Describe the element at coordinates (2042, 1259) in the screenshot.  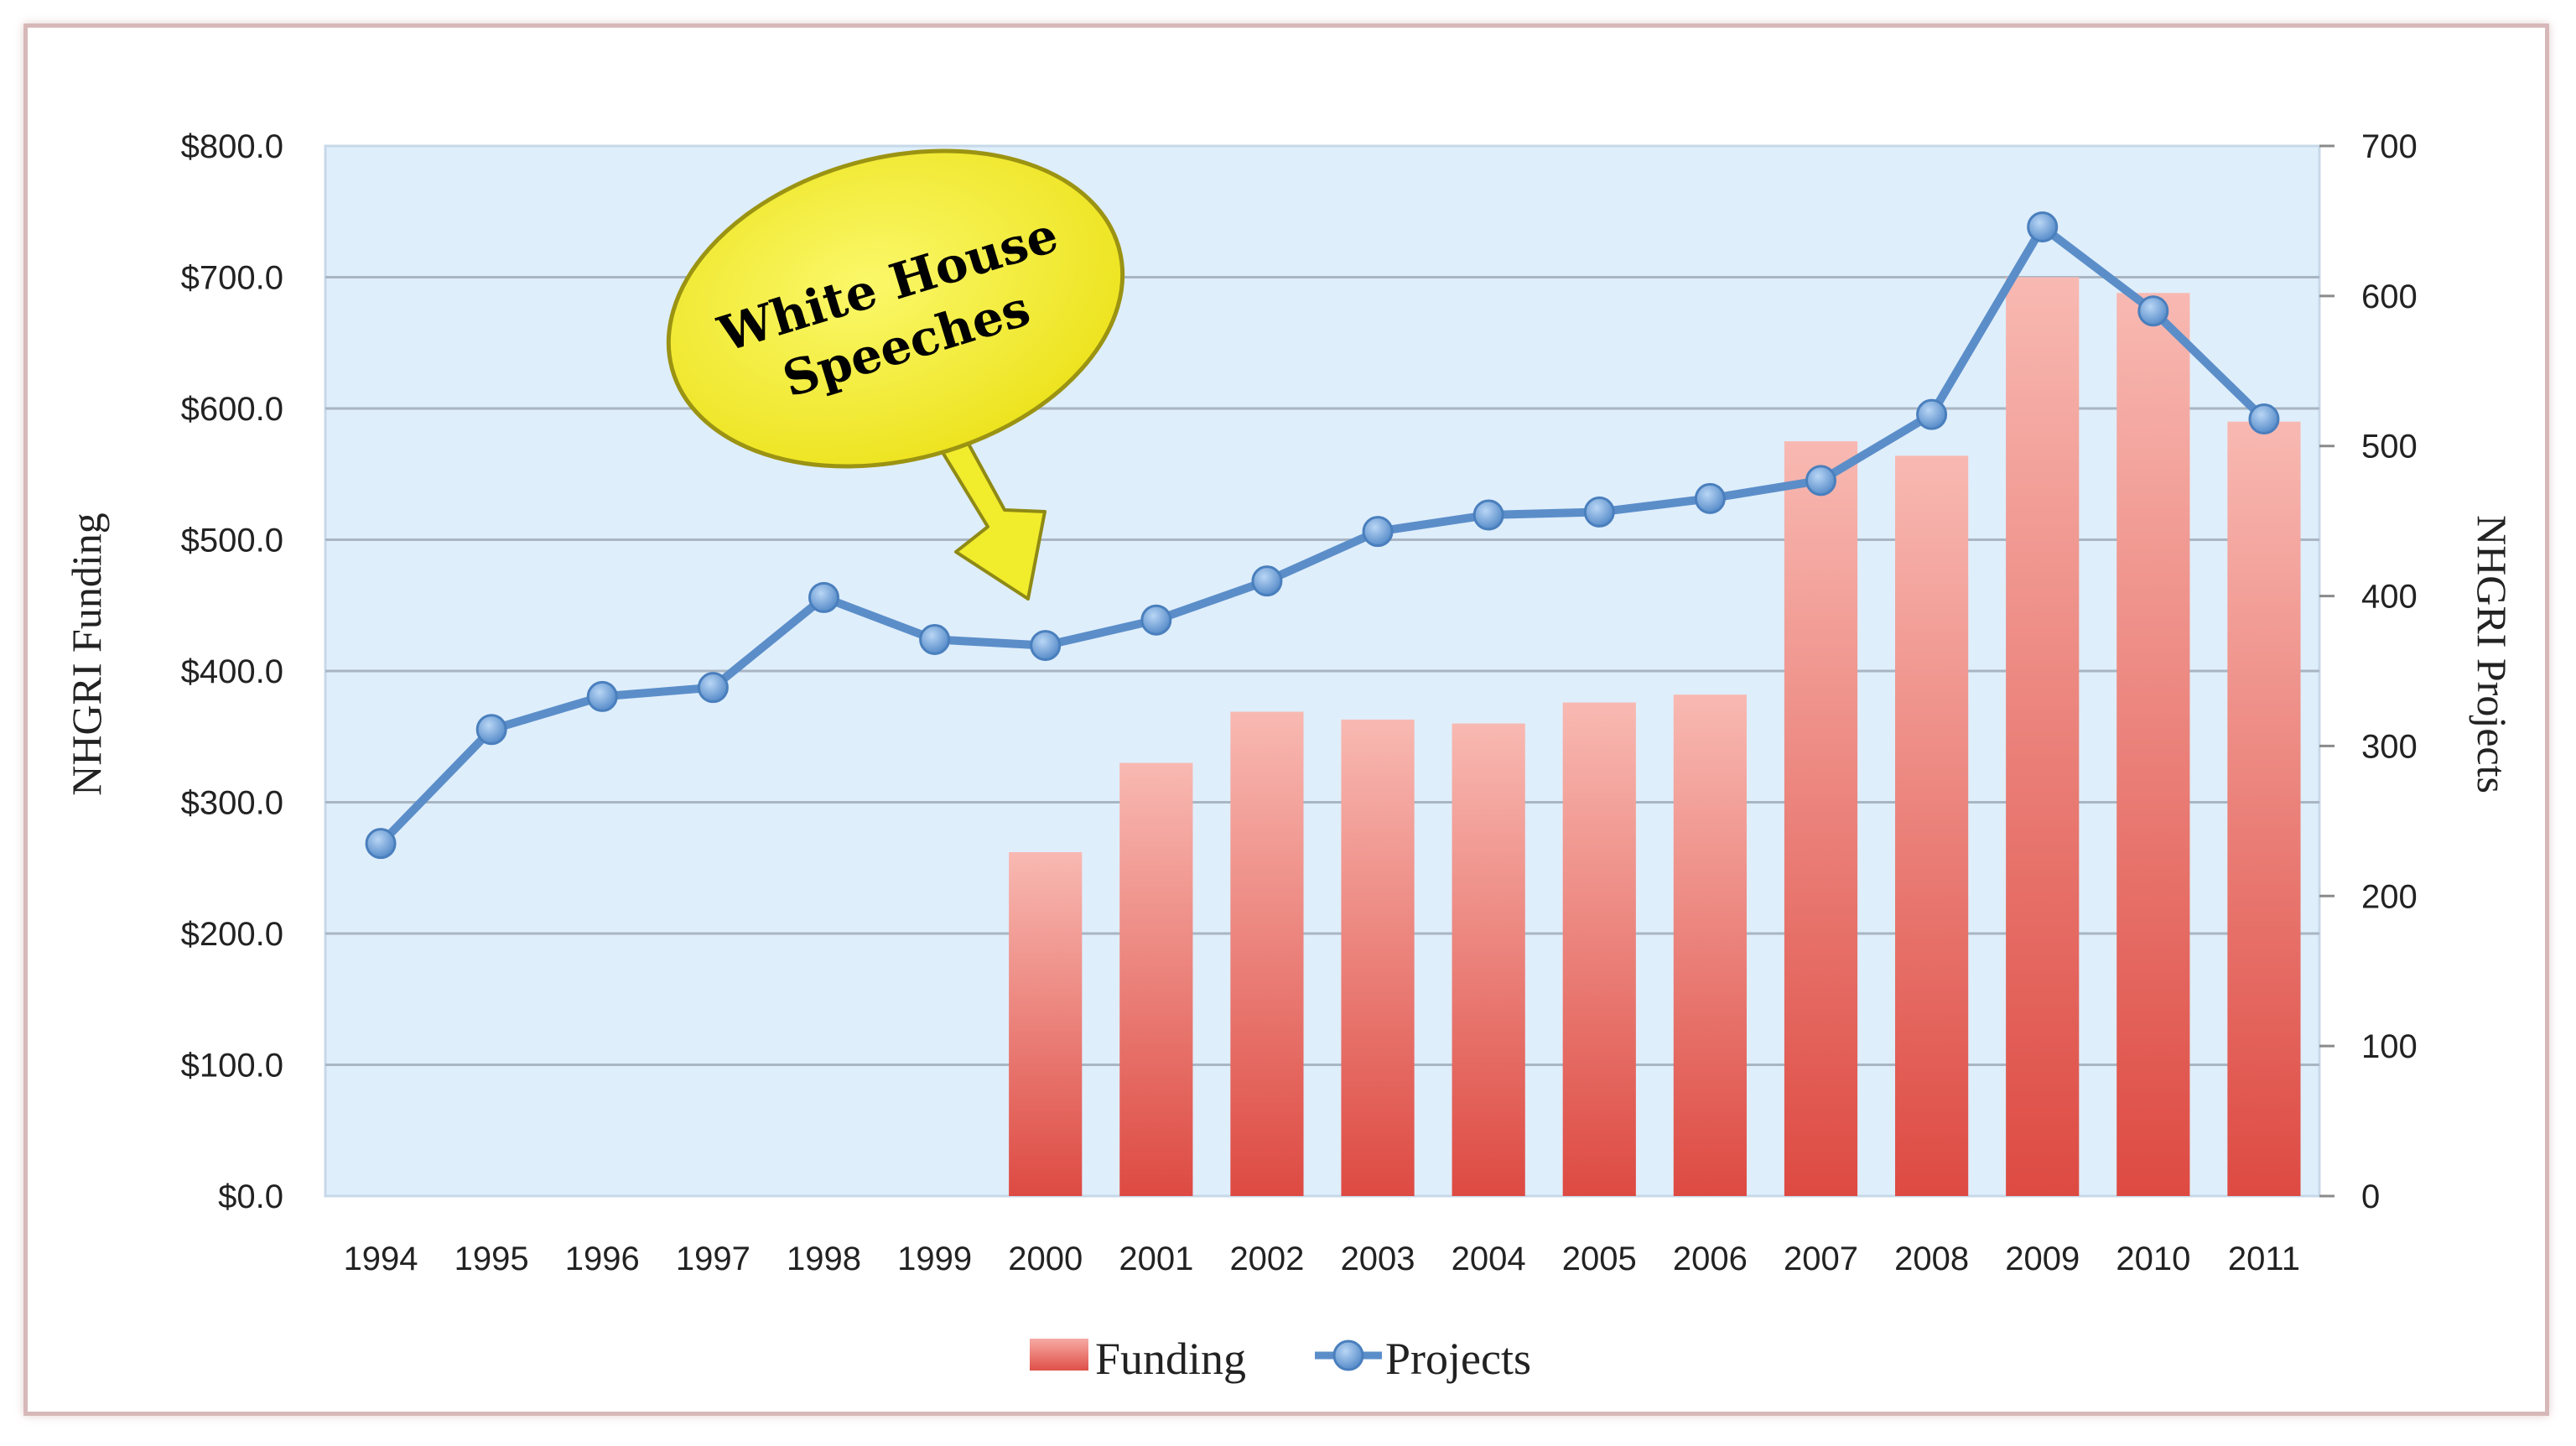
I see `x-tick-label: 2009` at that location.